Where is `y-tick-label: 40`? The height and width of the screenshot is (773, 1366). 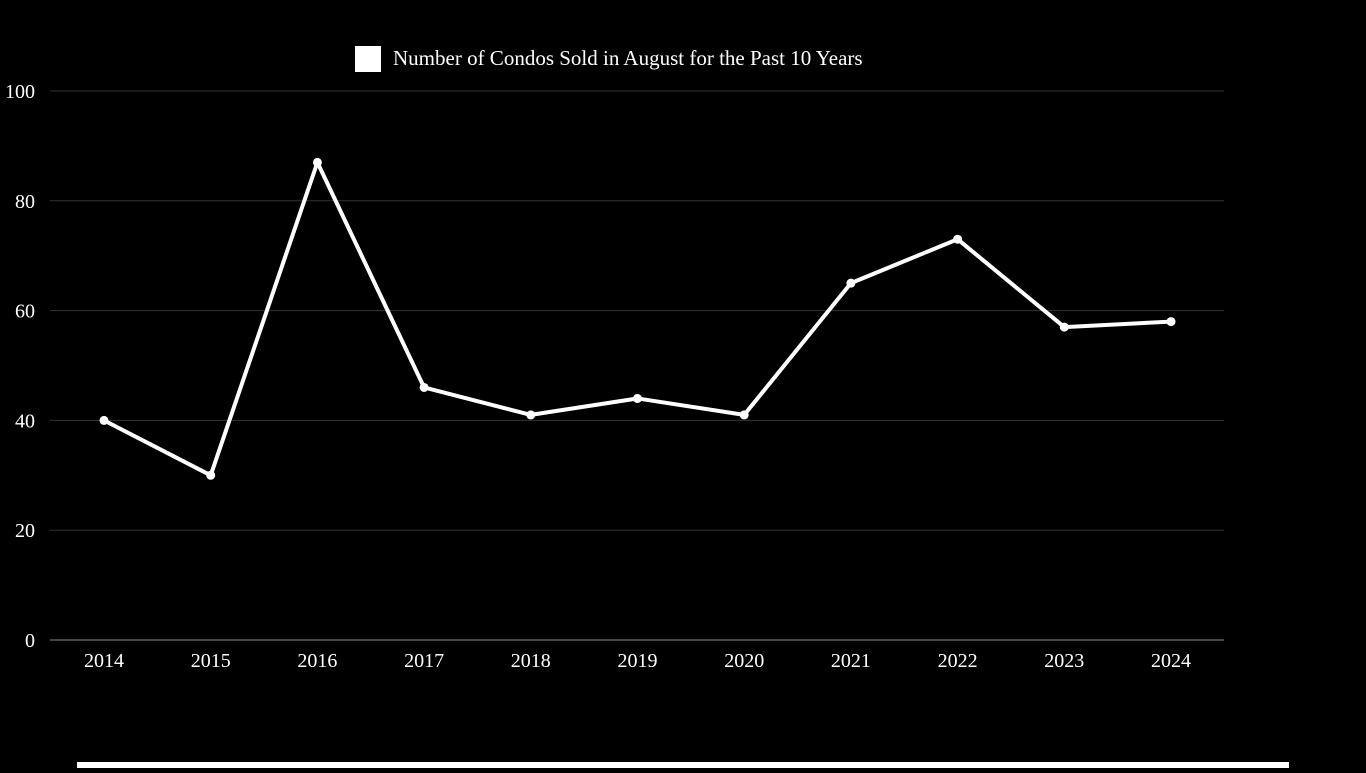 y-tick-label: 40 is located at coordinates (25, 421).